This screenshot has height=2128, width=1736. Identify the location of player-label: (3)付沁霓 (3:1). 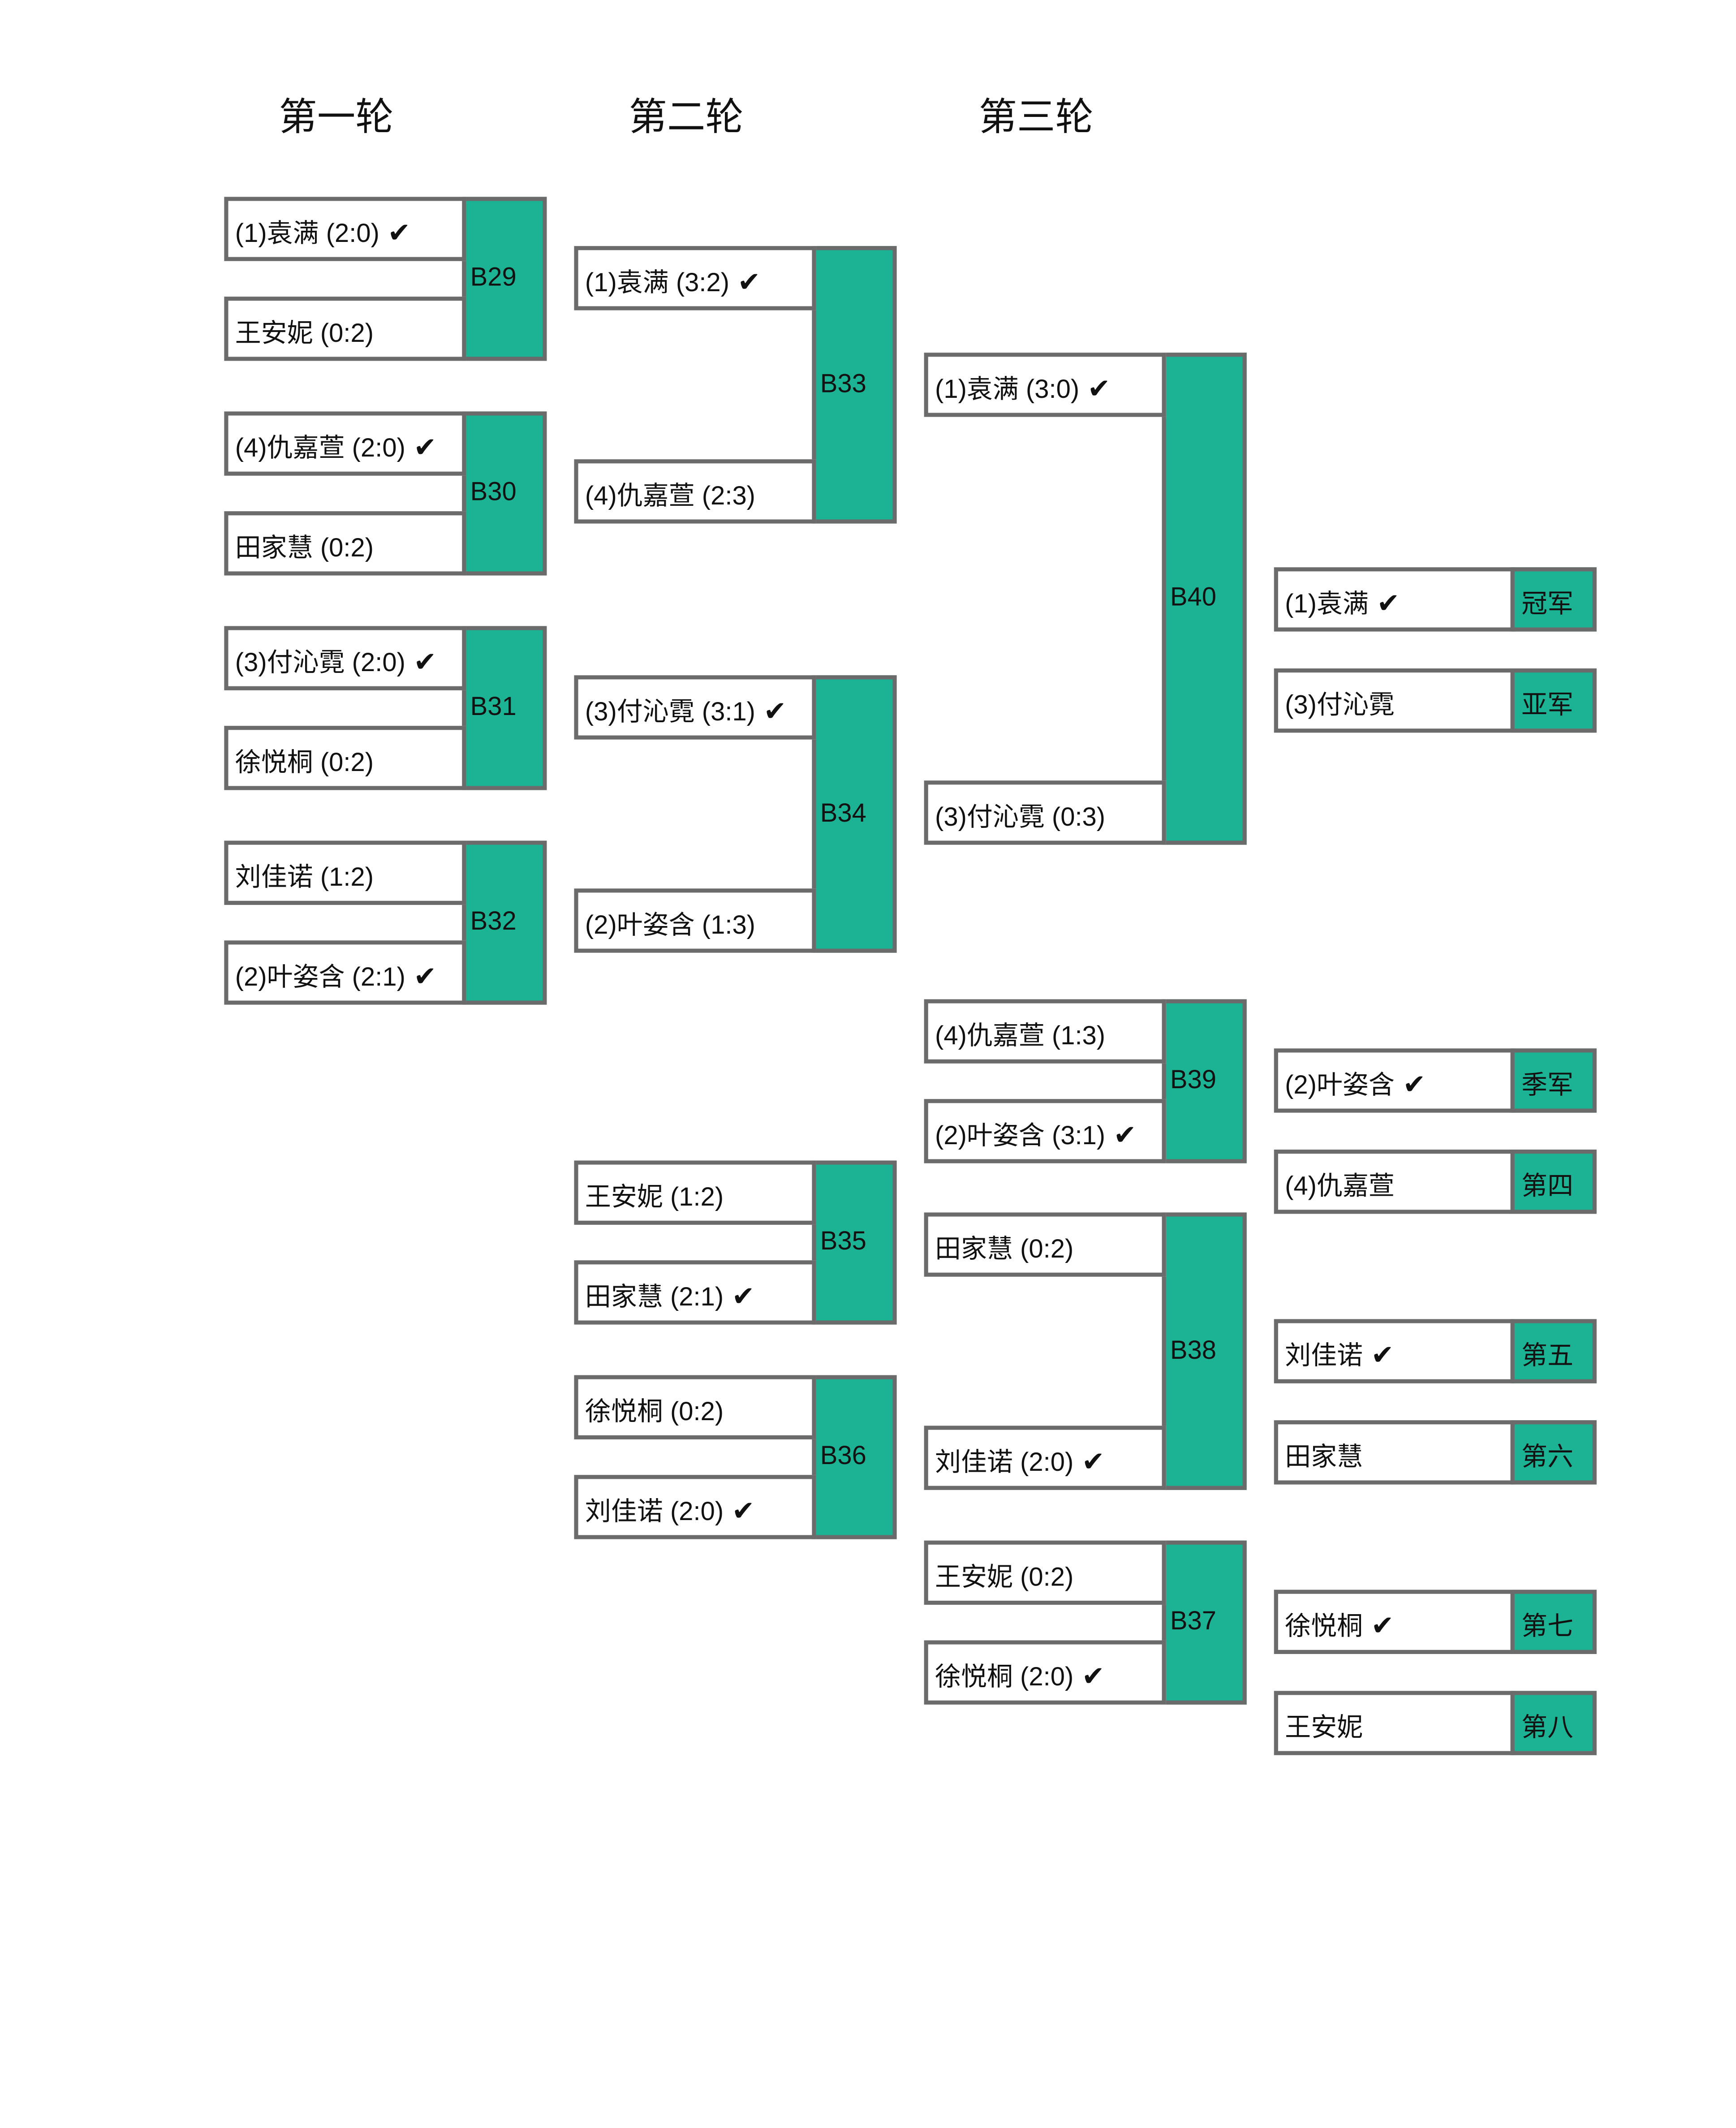
(670, 713).